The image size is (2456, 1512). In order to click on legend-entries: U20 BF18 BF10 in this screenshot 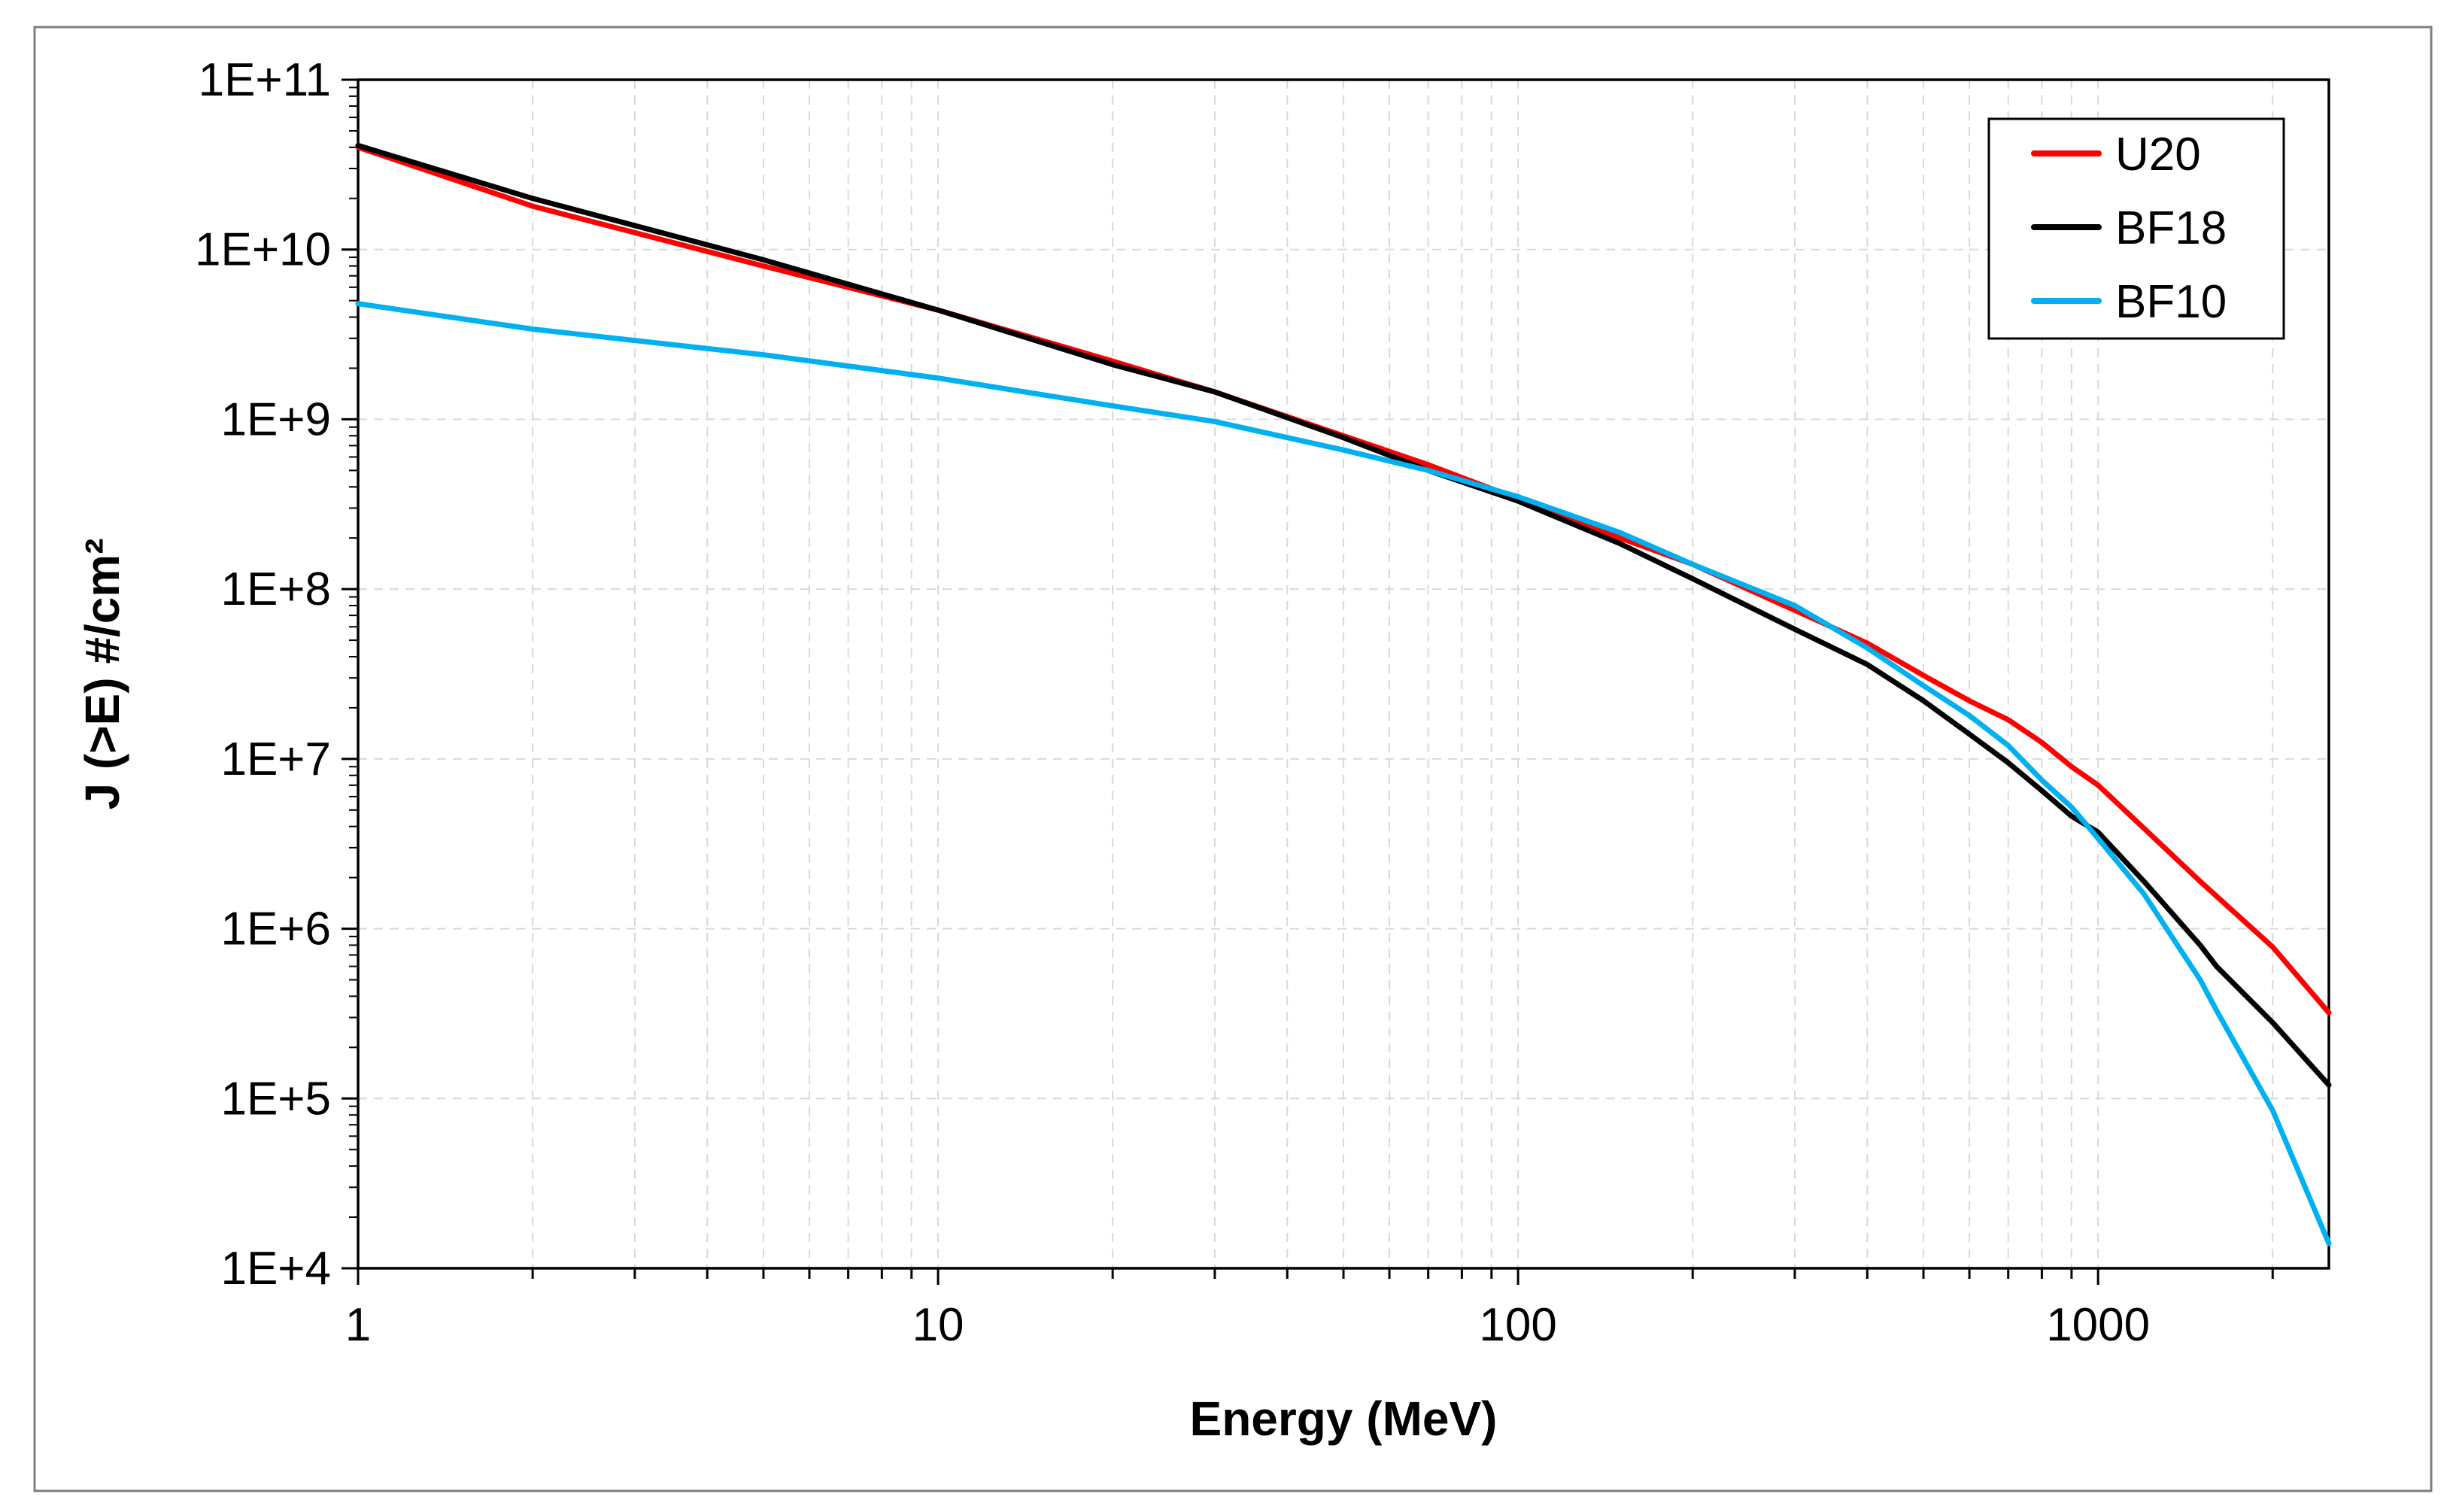, I will do `click(2129, 228)`.